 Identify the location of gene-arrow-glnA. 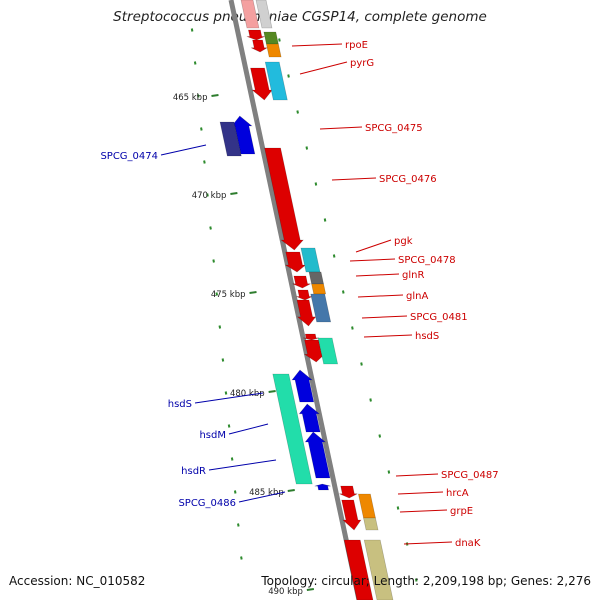
(306, 313).